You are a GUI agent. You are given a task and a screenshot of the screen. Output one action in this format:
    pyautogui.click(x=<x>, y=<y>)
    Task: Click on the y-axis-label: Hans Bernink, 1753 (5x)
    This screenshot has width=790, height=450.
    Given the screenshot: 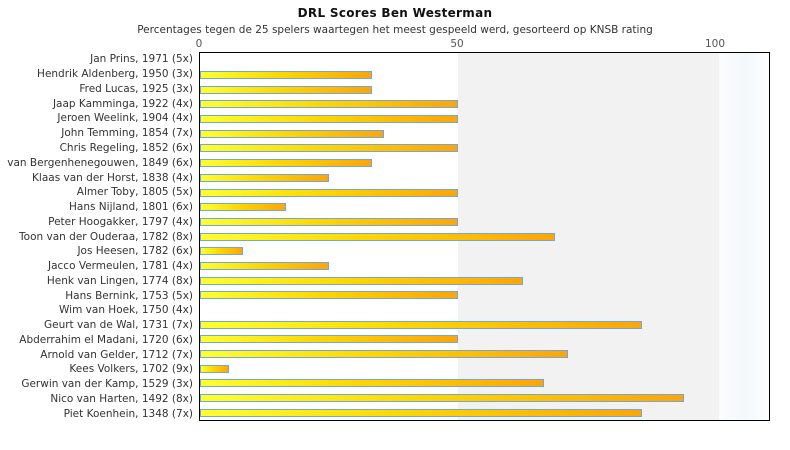 What is the action you would take?
    pyautogui.click(x=129, y=295)
    